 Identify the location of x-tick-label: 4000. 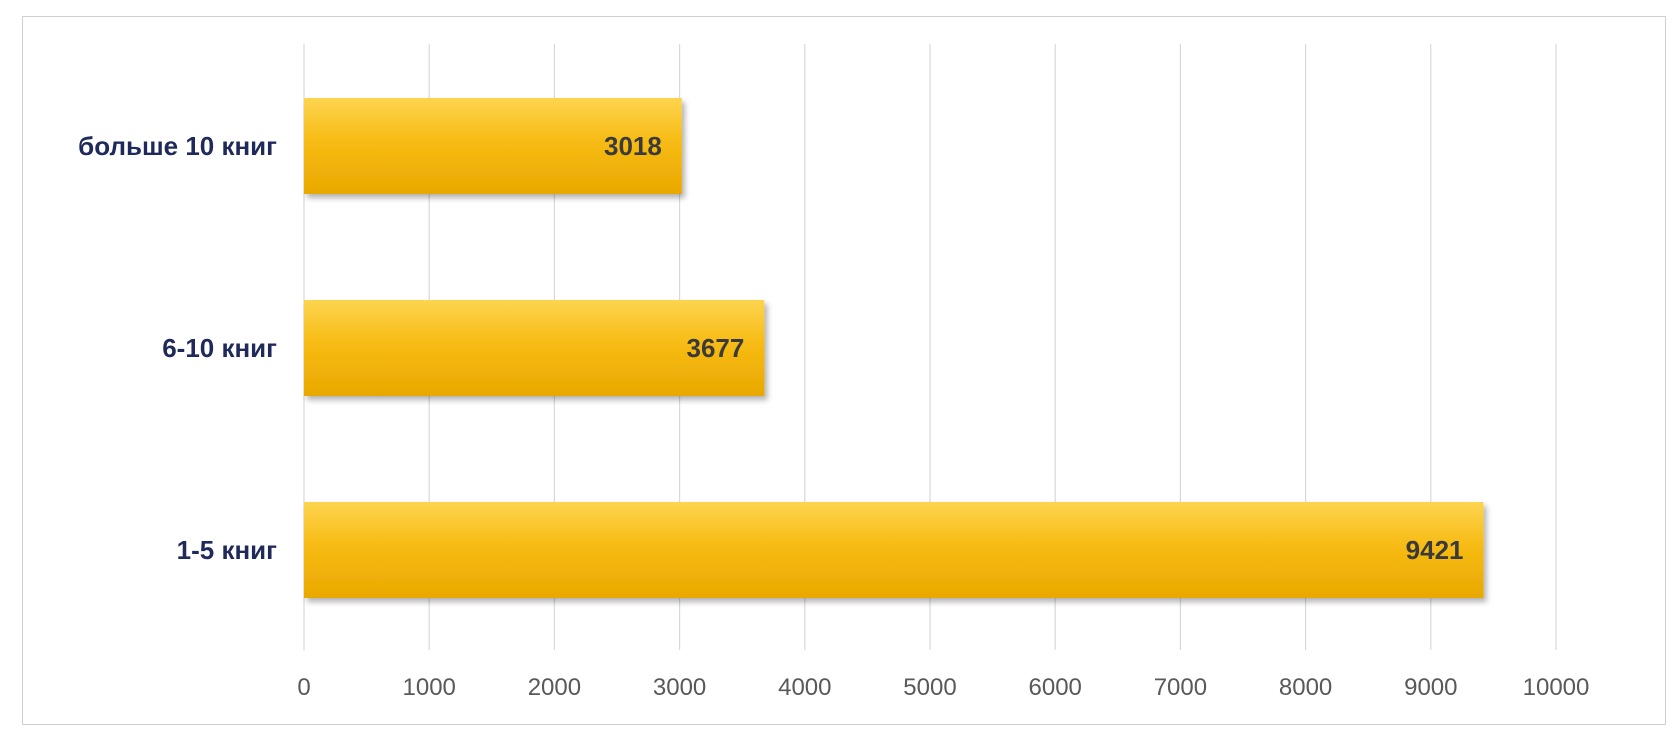
(804, 687).